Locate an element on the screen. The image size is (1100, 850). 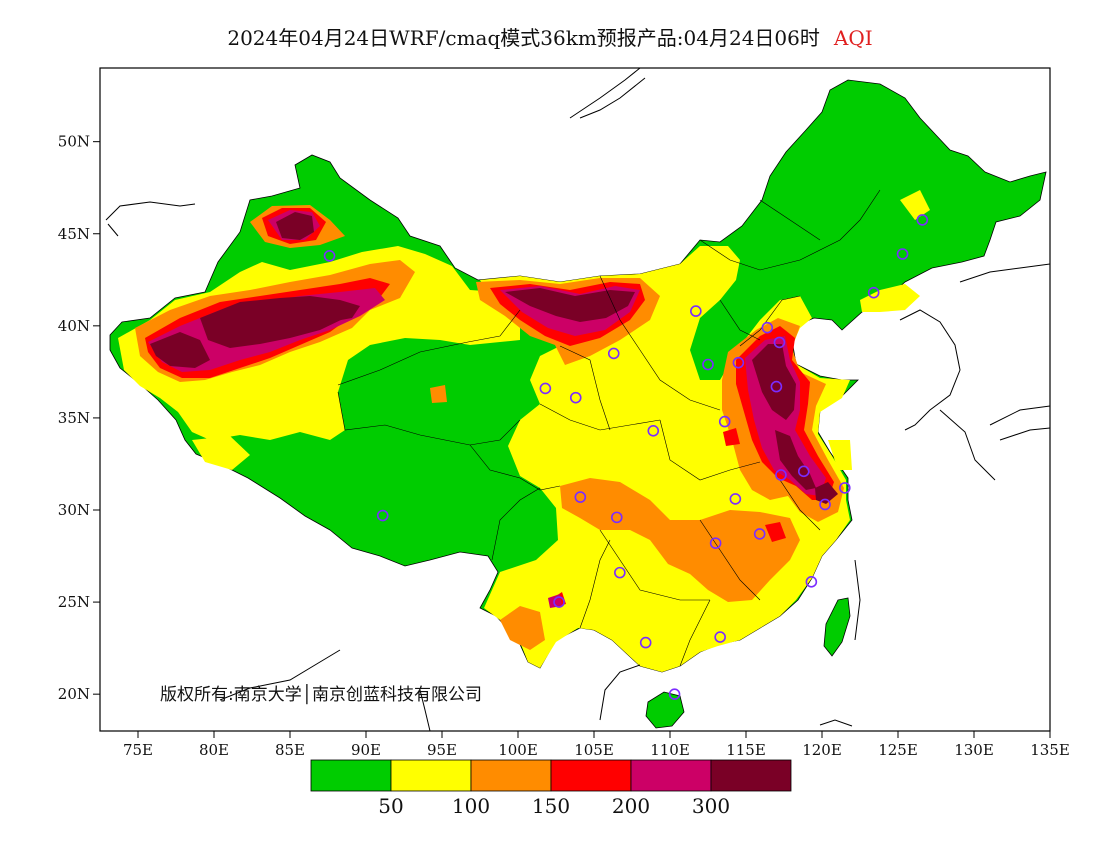
y-tick-label: 45N is located at coordinates (74, 234).